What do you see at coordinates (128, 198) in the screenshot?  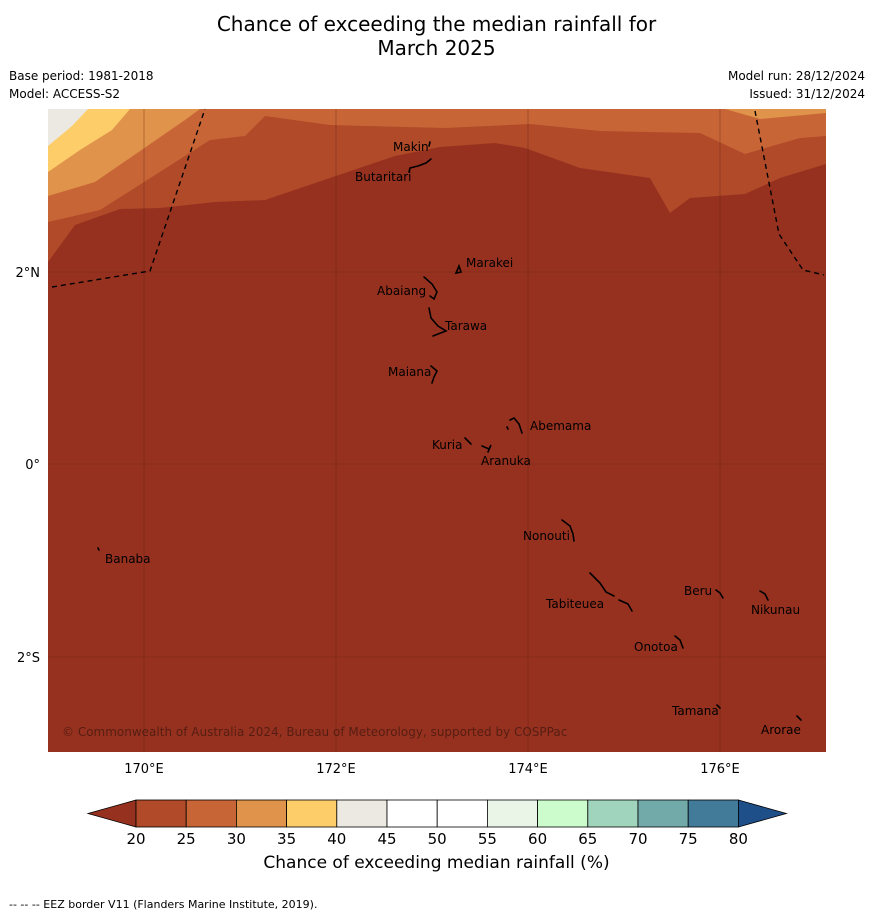 I see `eez-border-west` at bounding box center [128, 198].